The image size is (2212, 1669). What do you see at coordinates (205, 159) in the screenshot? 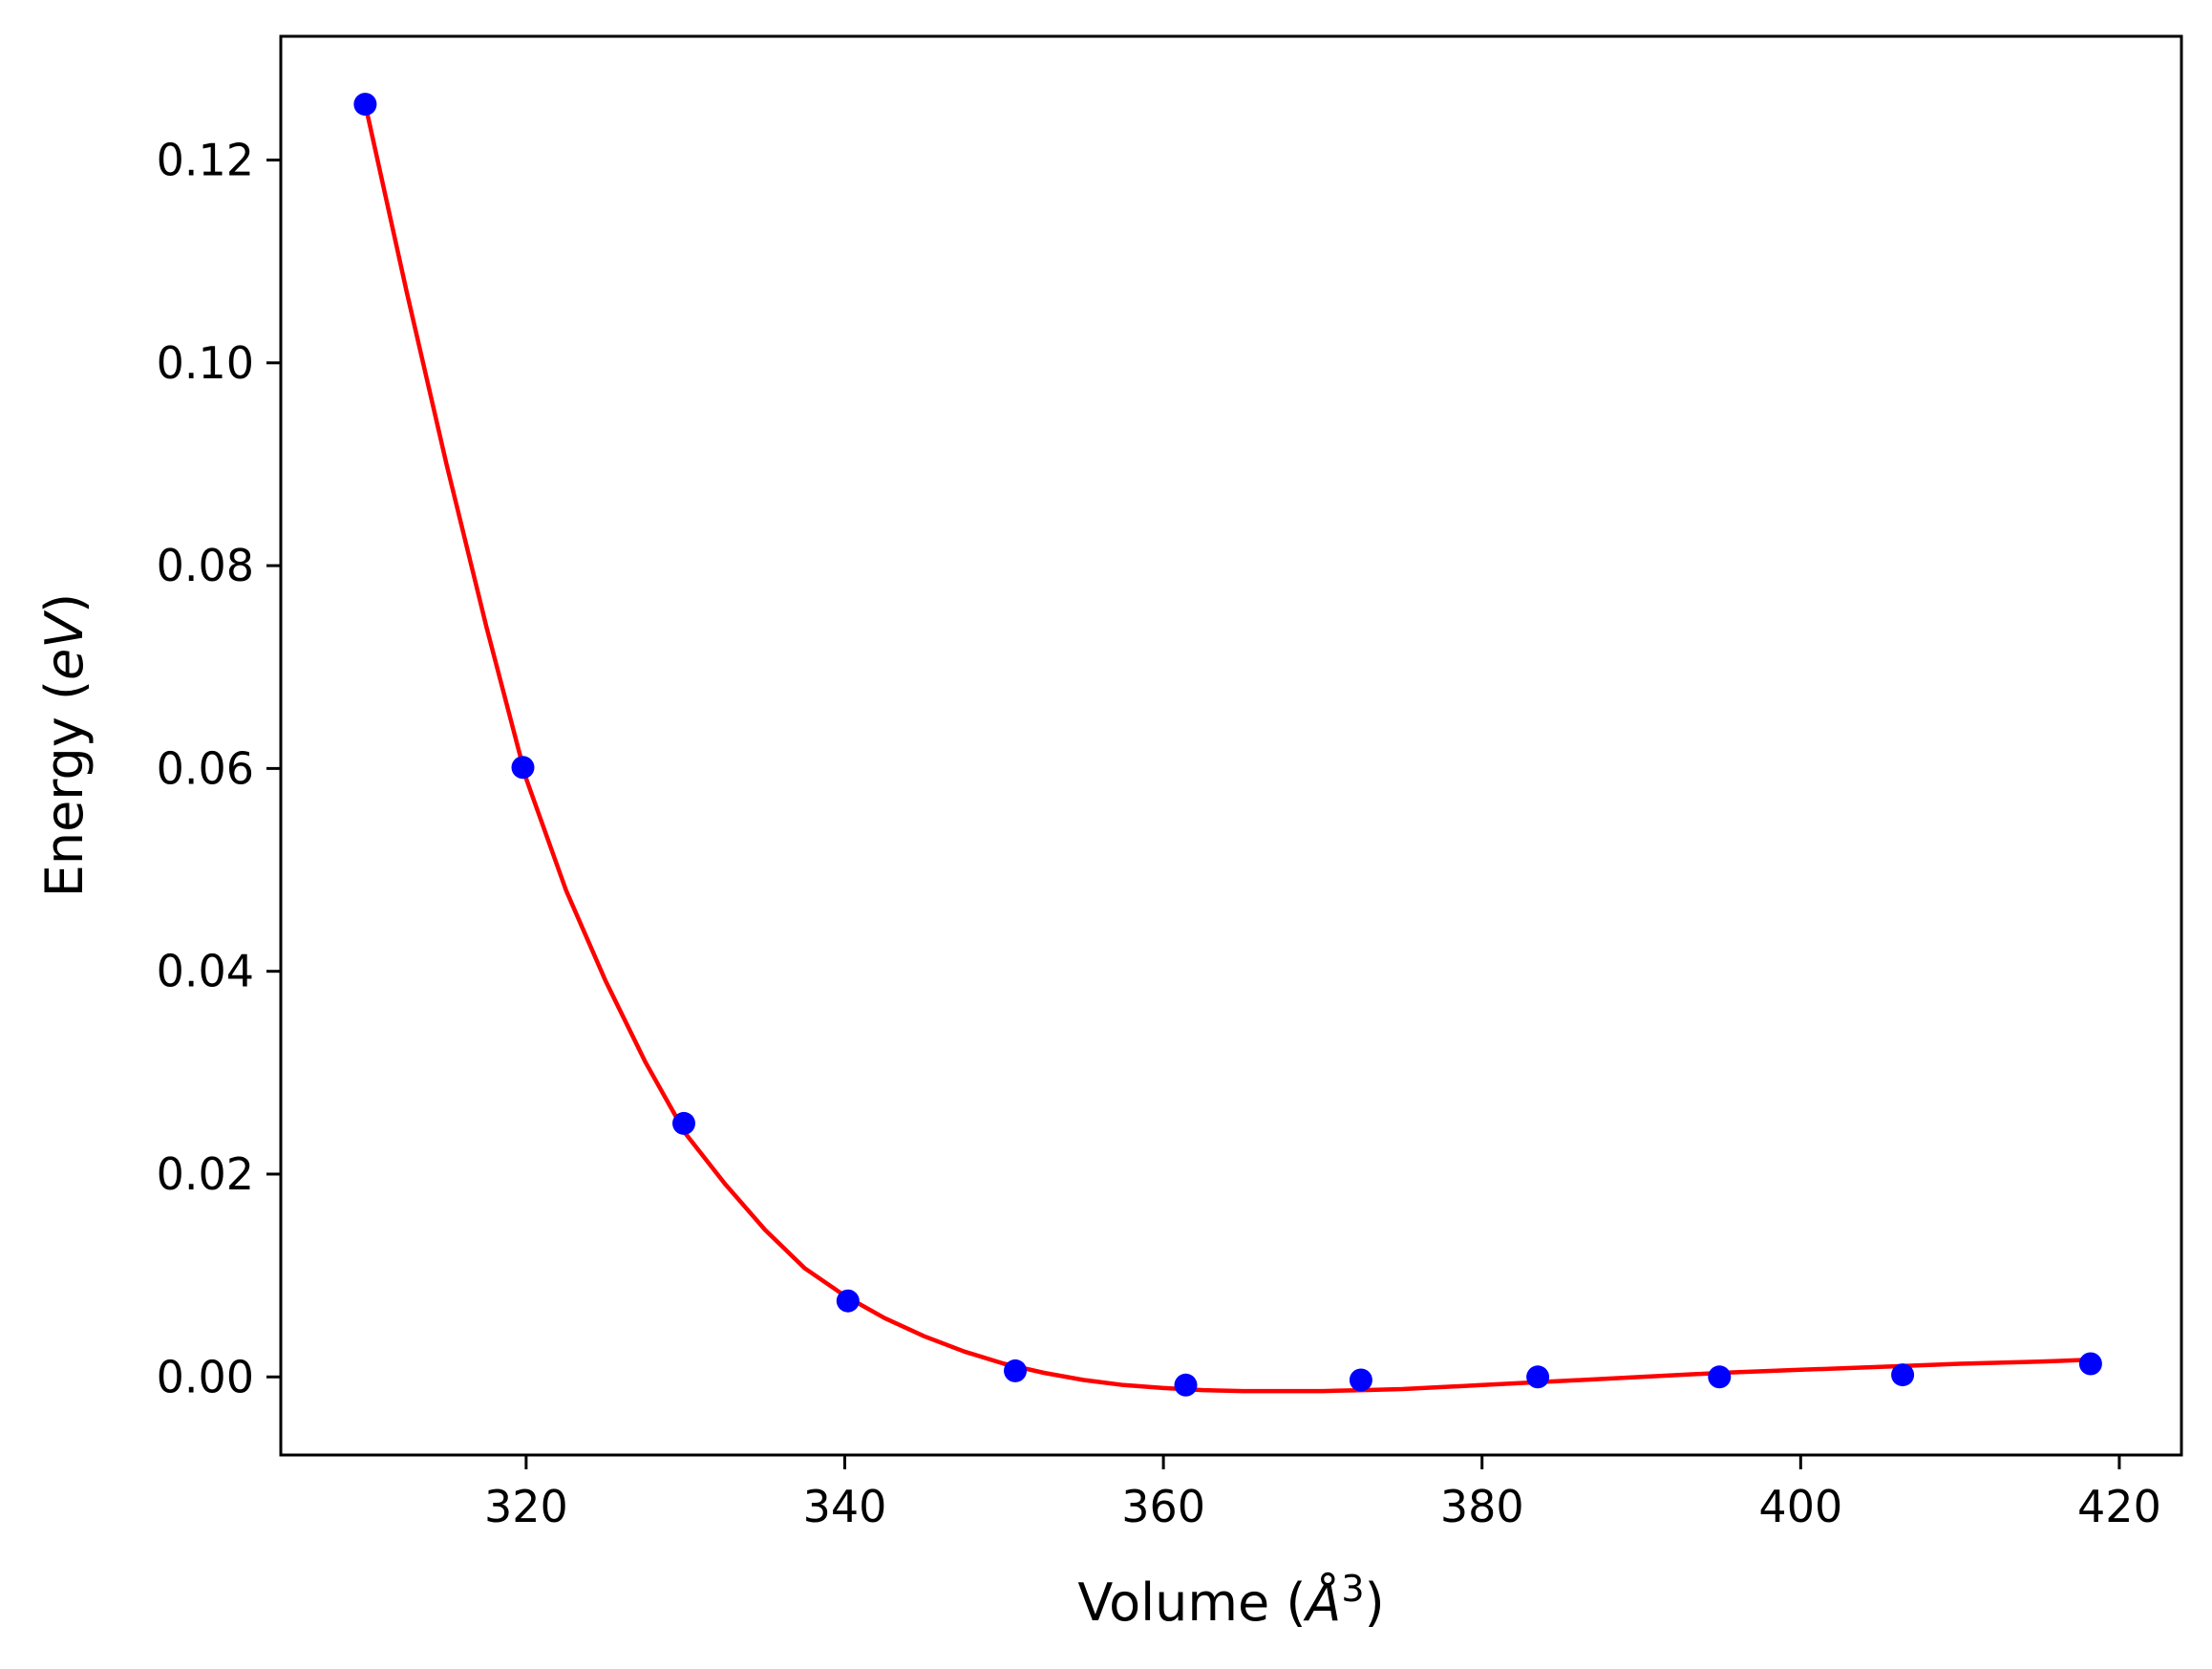
I see `y-tick-label: 0.12` at bounding box center [205, 159].